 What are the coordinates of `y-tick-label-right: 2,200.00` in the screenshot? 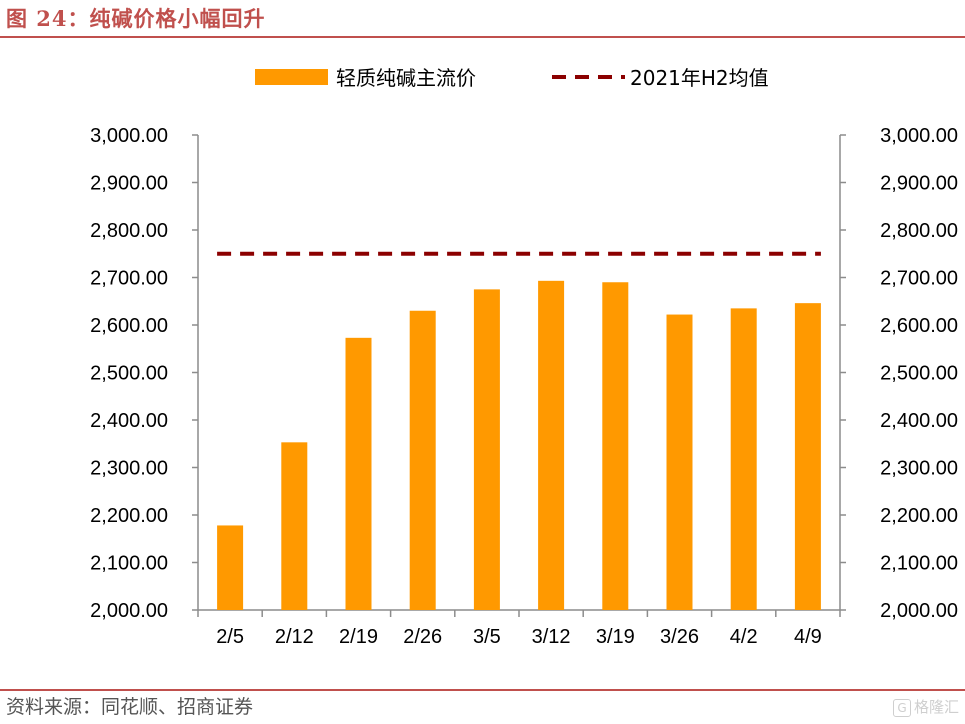 It's located at (919, 516).